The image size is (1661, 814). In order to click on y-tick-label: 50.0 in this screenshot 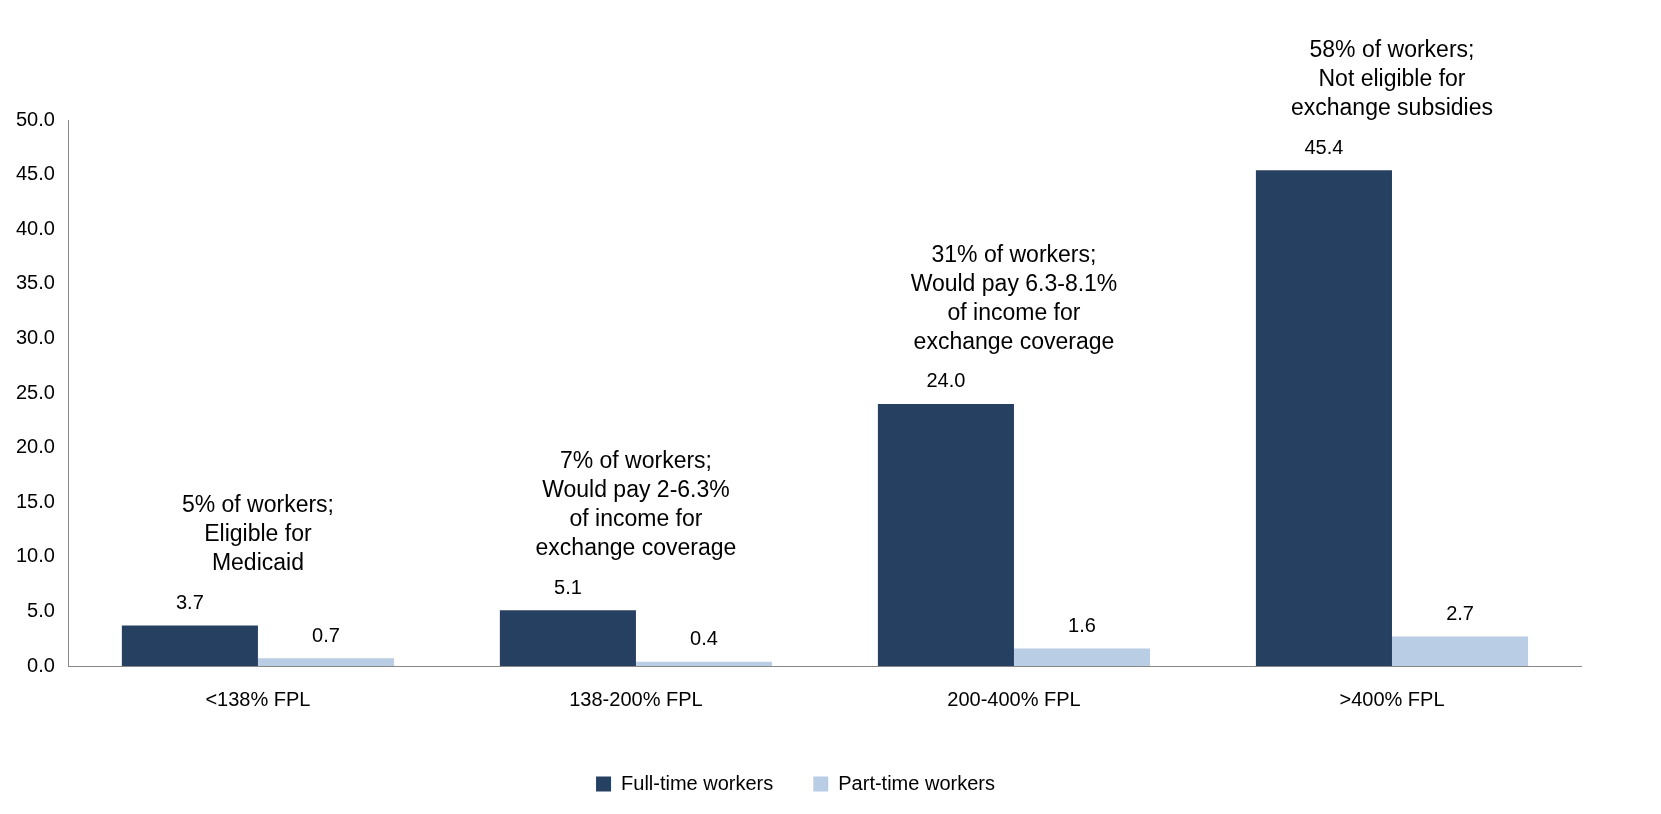, I will do `click(35, 118)`.